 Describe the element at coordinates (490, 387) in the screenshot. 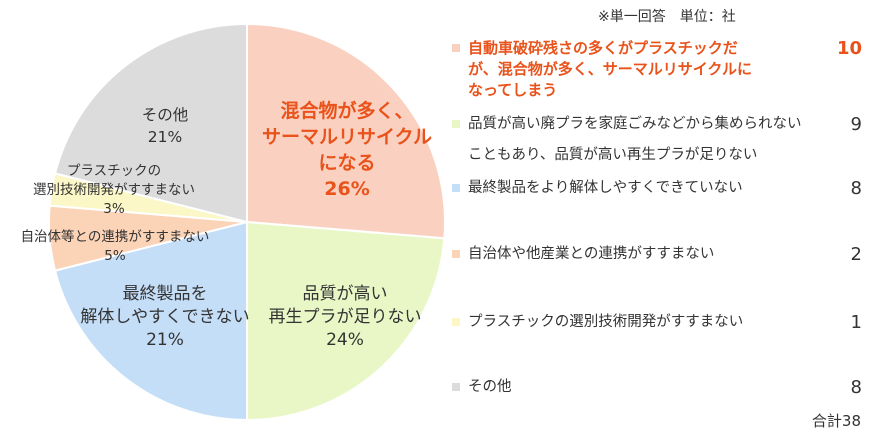

I see `legend-label: その他` at that location.